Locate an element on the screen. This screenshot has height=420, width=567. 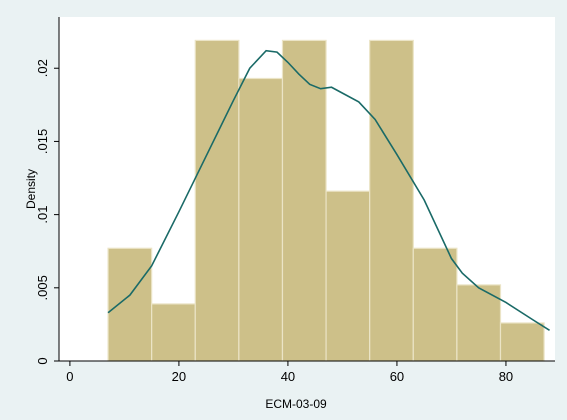
y-tick-label: 0 is located at coordinates (42, 360).